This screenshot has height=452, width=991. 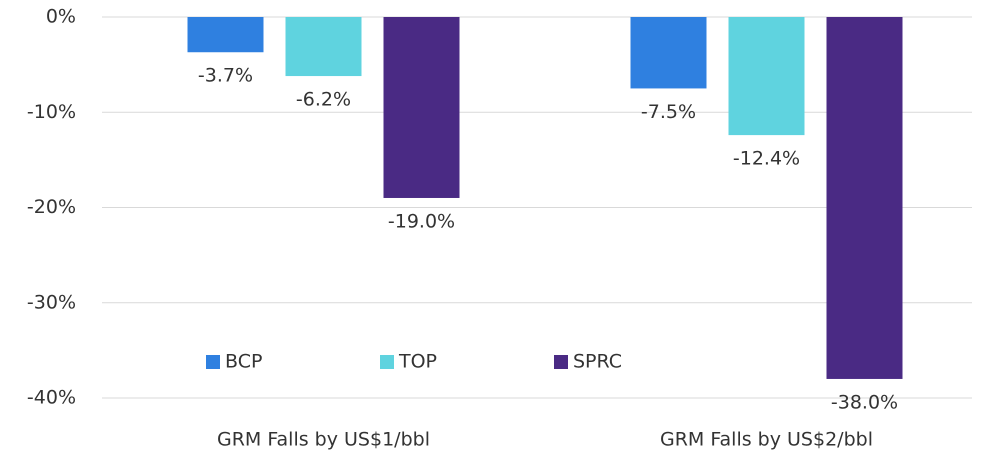 I want to click on y-tick-label: 0%, so click(x=61, y=17).